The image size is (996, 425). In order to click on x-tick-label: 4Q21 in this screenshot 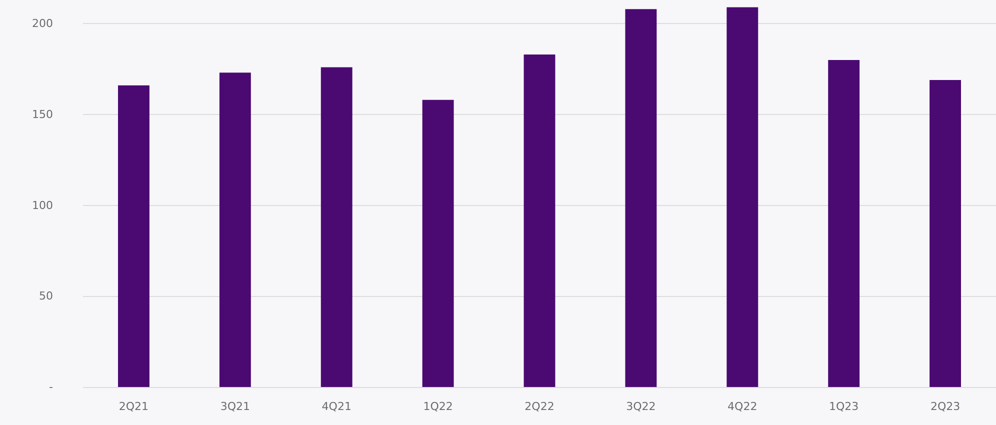, I will do `click(337, 406)`.